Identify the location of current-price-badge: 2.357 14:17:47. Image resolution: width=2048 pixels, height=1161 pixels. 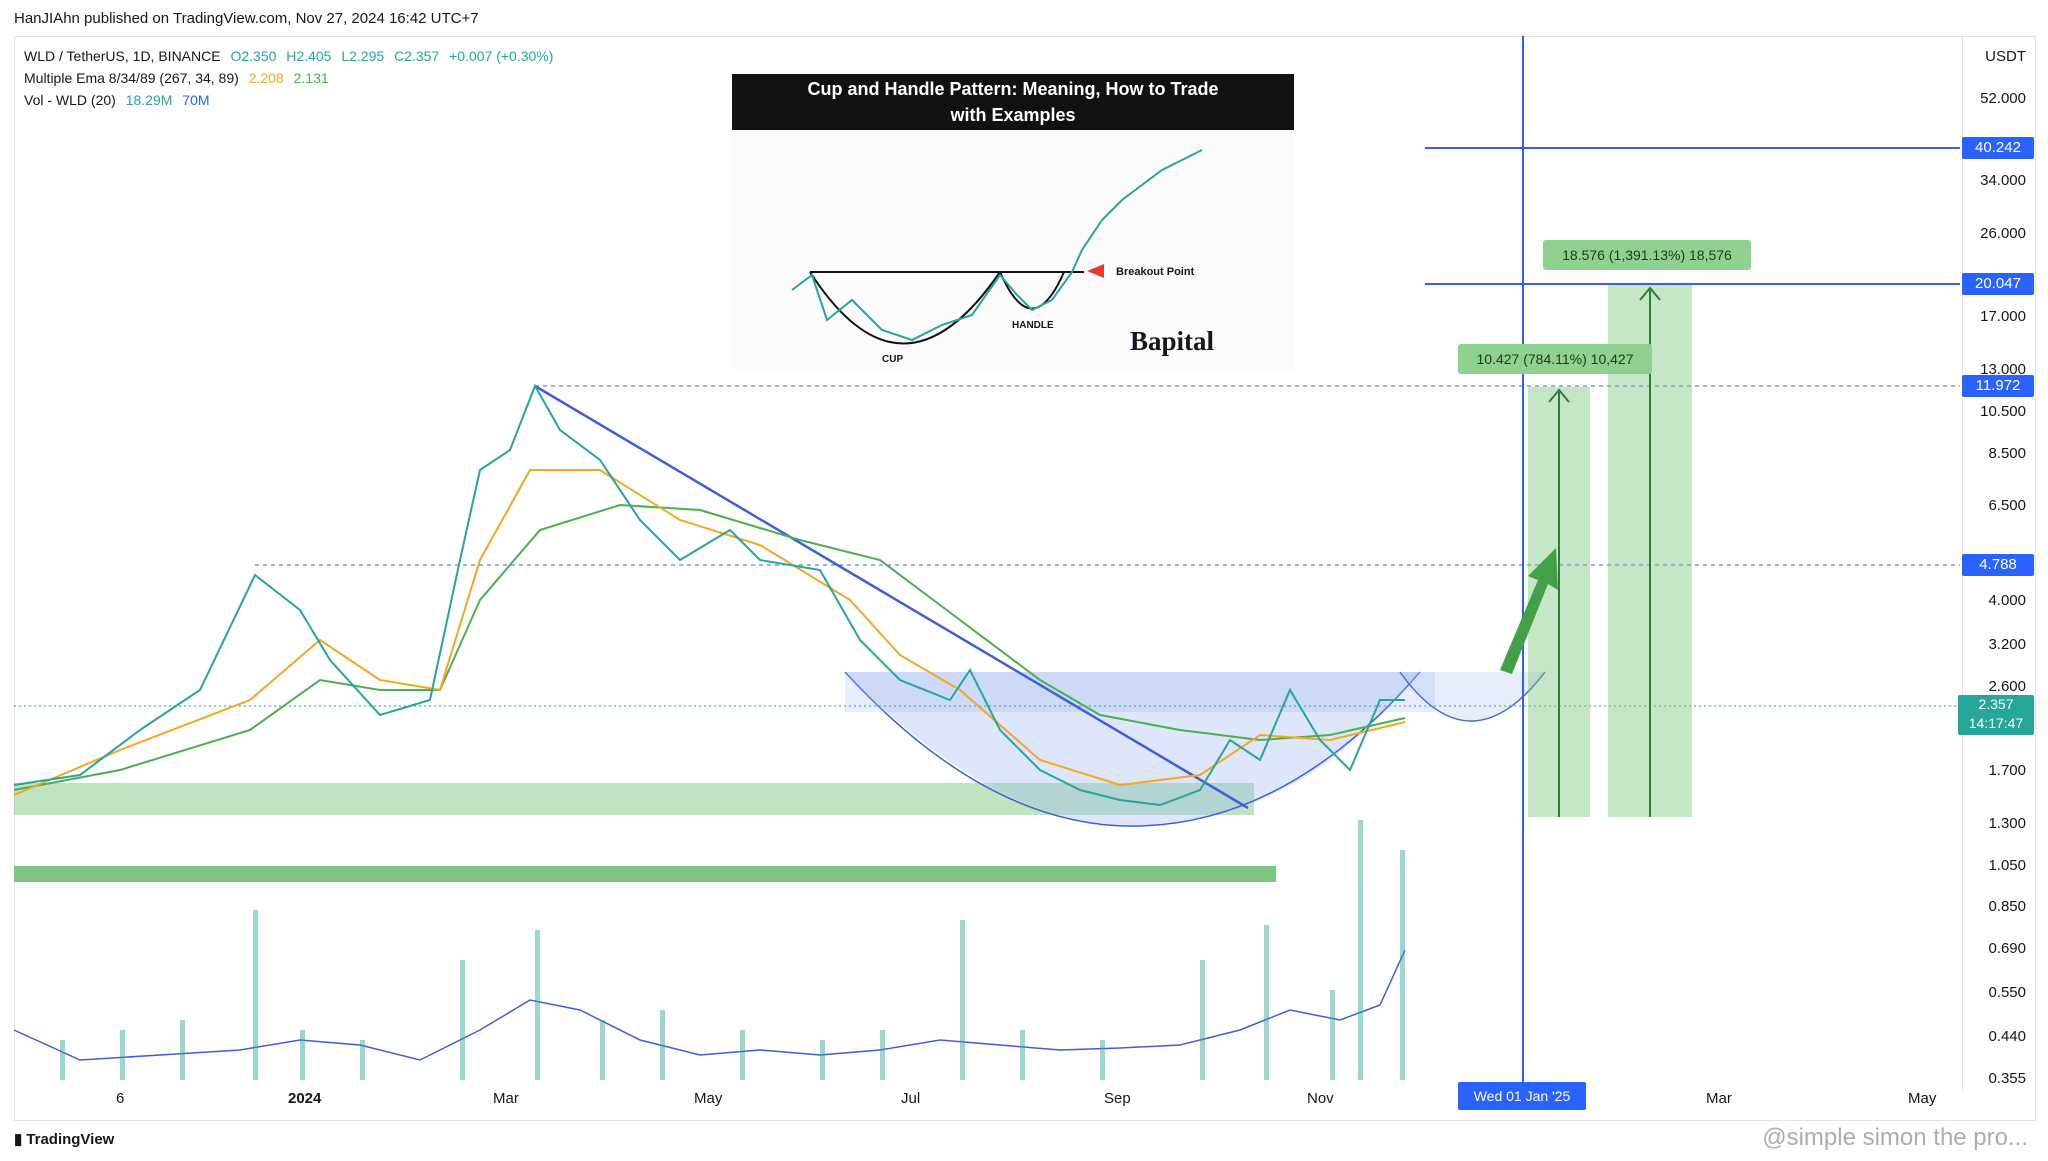
(1996, 715).